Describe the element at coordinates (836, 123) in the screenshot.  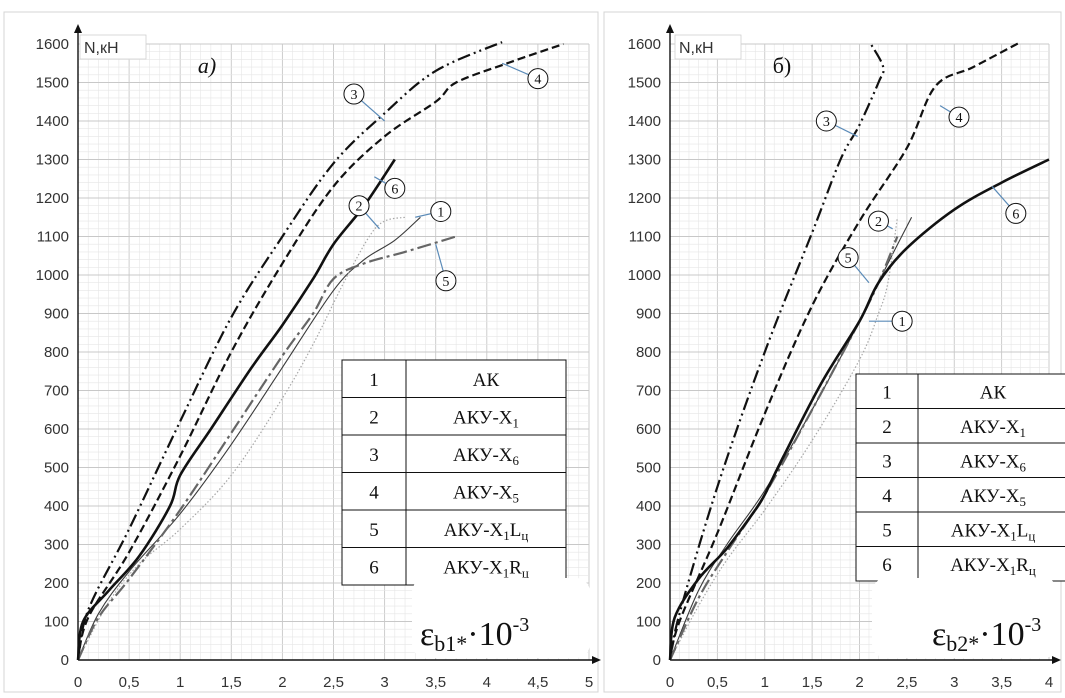
I see `callout-3: 3` at that location.